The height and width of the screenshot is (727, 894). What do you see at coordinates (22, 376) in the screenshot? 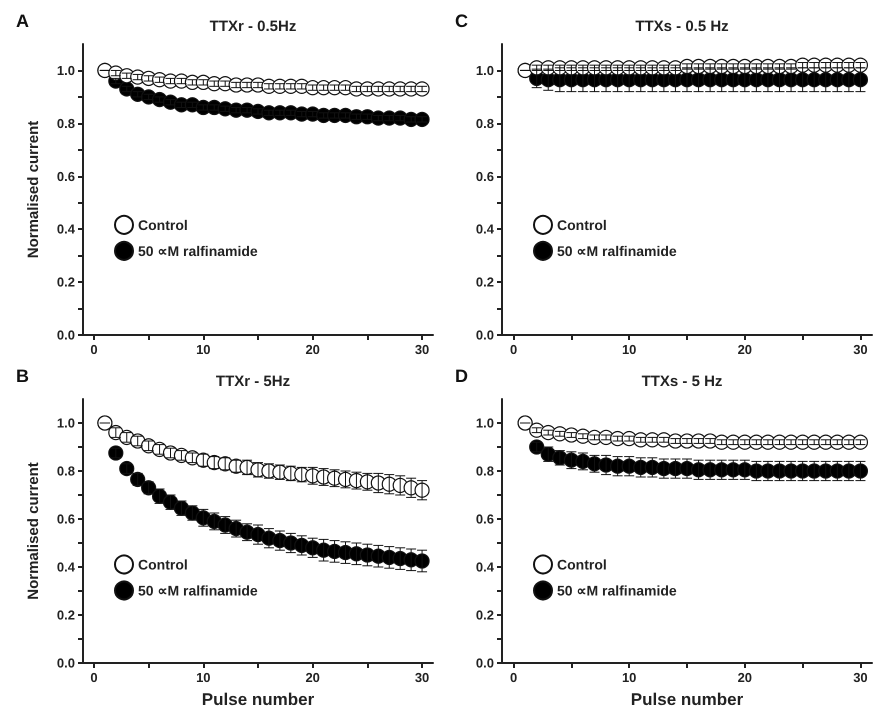
I see `text: B` at bounding box center [22, 376].